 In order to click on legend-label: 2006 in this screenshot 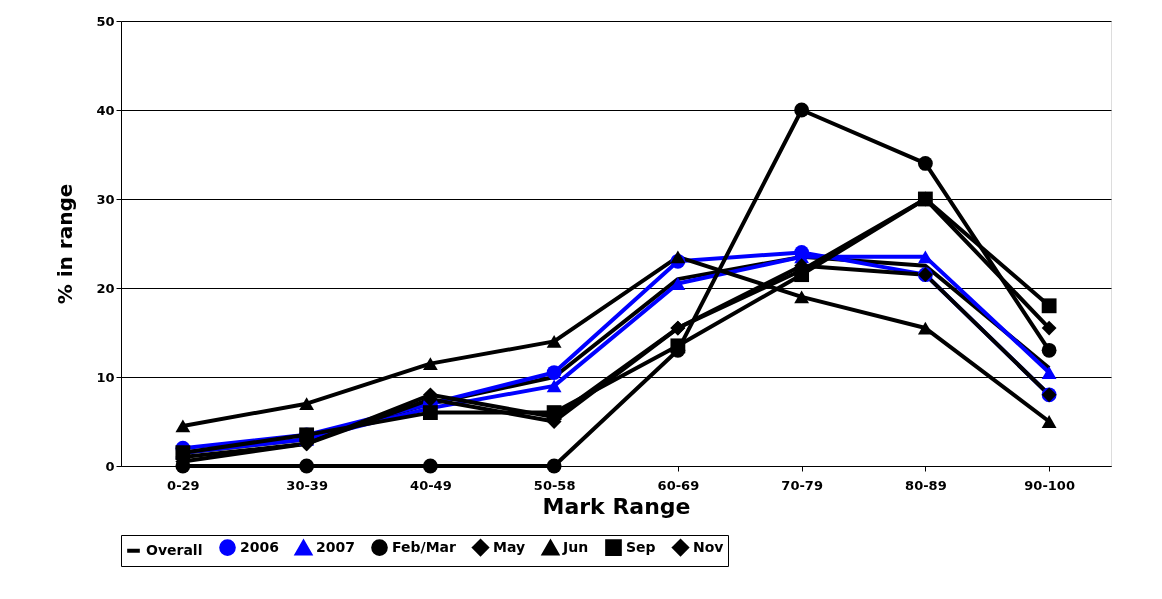, I will do `click(259, 546)`.